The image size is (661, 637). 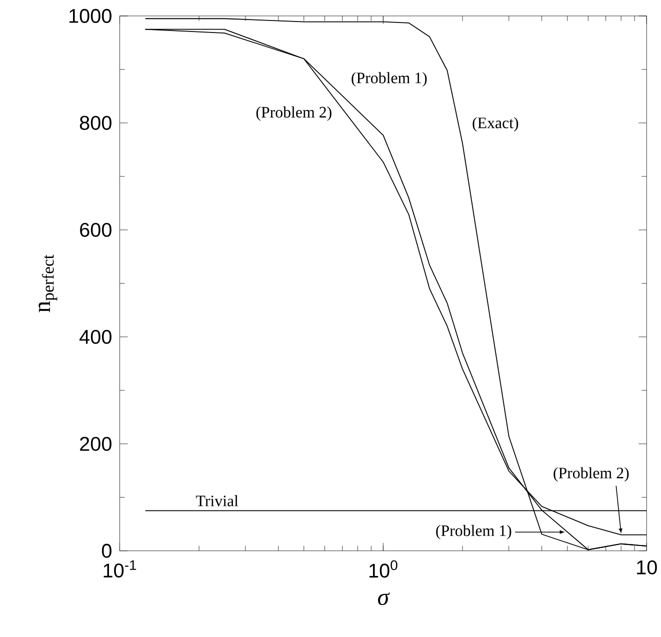 I want to click on x-tick-label: 10$^{-1}$, so click(x=120, y=569).